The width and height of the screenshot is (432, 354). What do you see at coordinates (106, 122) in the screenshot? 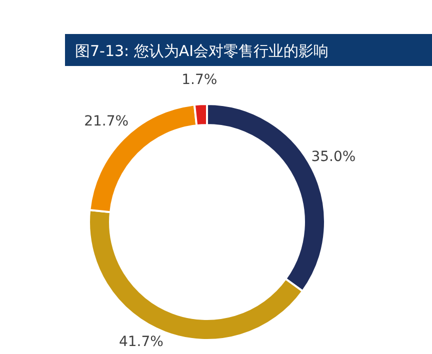
I see `data-label: 21.7%` at bounding box center [106, 122].